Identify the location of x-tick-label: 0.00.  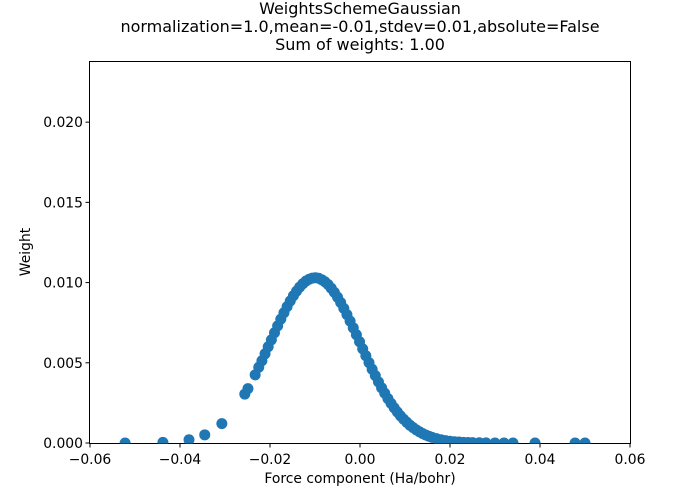
(360, 460).